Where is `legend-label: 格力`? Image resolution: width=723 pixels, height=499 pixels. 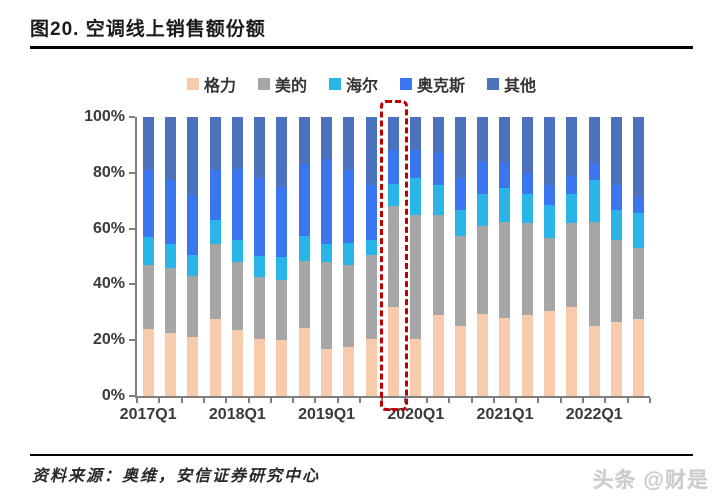 legend-label: 格力 is located at coordinates (219, 86).